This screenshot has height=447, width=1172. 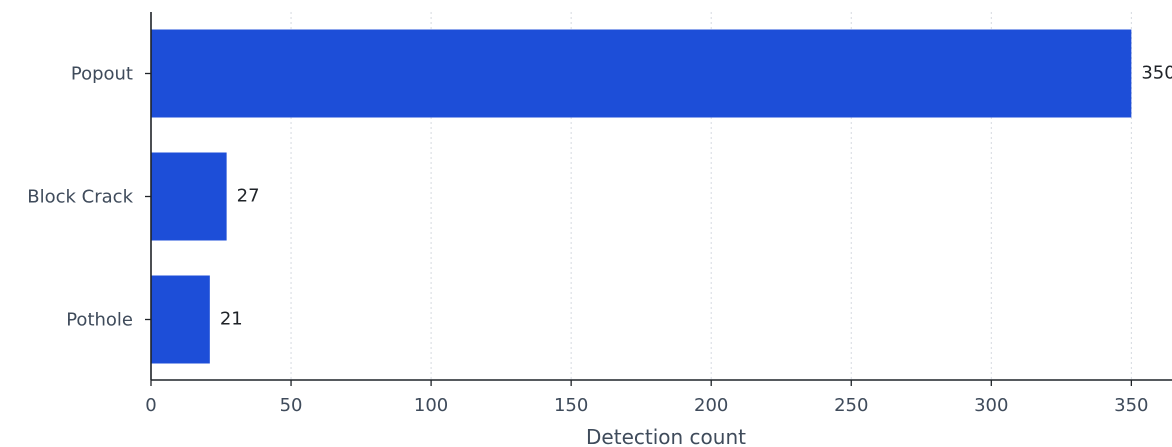 What do you see at coordinates (851, 405) in the screenshot?
I see `x-tick-label: 250` at bounding box center [851, 405].